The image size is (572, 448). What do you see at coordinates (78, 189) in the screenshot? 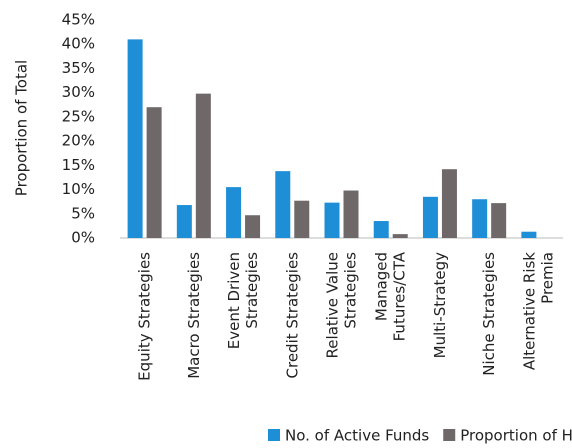
I see `y-tick-label: 10%` at bounding box center [78, 189].